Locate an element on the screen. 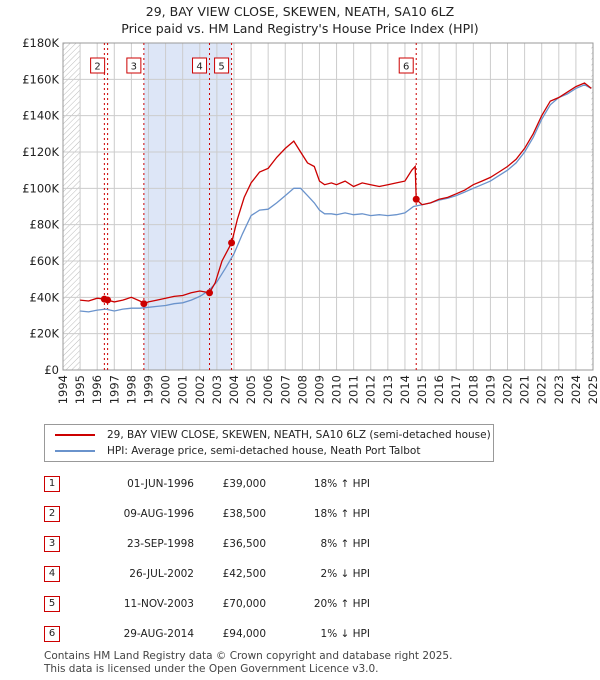 Image resolution: width=600 pixels, height=680 pixels. y-tick-label: £140K is located at coordinates (40, 116).